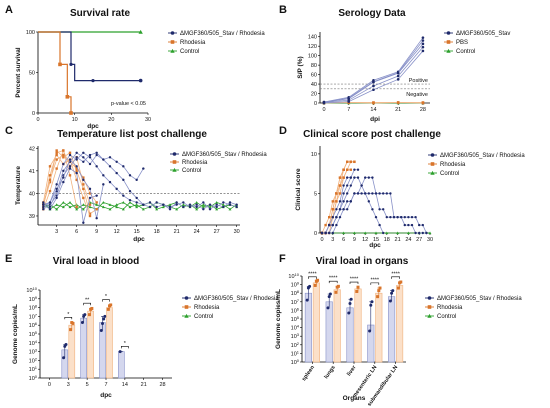  What do you see at coordinates (343, 240) in the screenshot?
I see `x-tick-label: 6` at bounding box center [343, 240].